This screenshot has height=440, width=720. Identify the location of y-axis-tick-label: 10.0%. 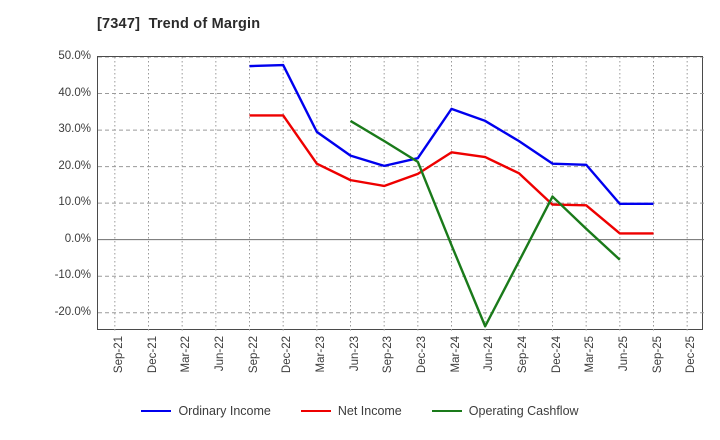
(74, 202).